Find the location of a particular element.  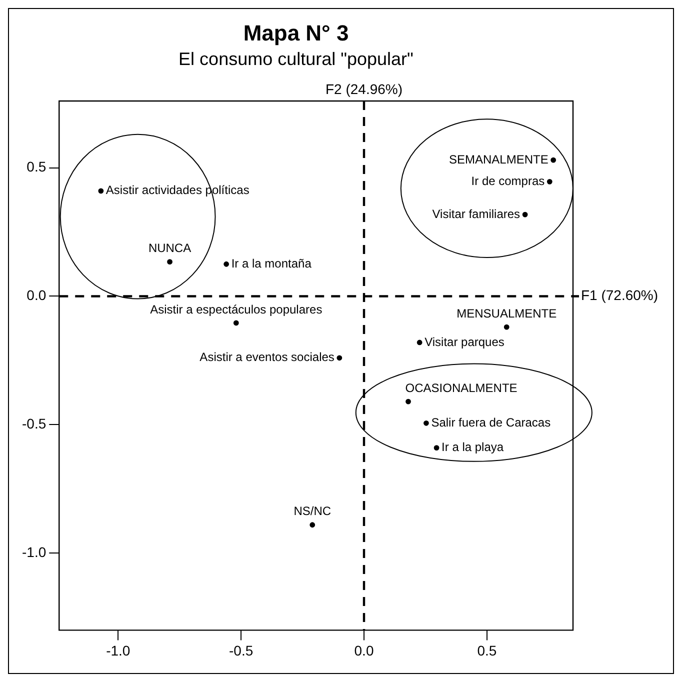

y-tick-label: 0.5 is located at coordinates (36, 166).